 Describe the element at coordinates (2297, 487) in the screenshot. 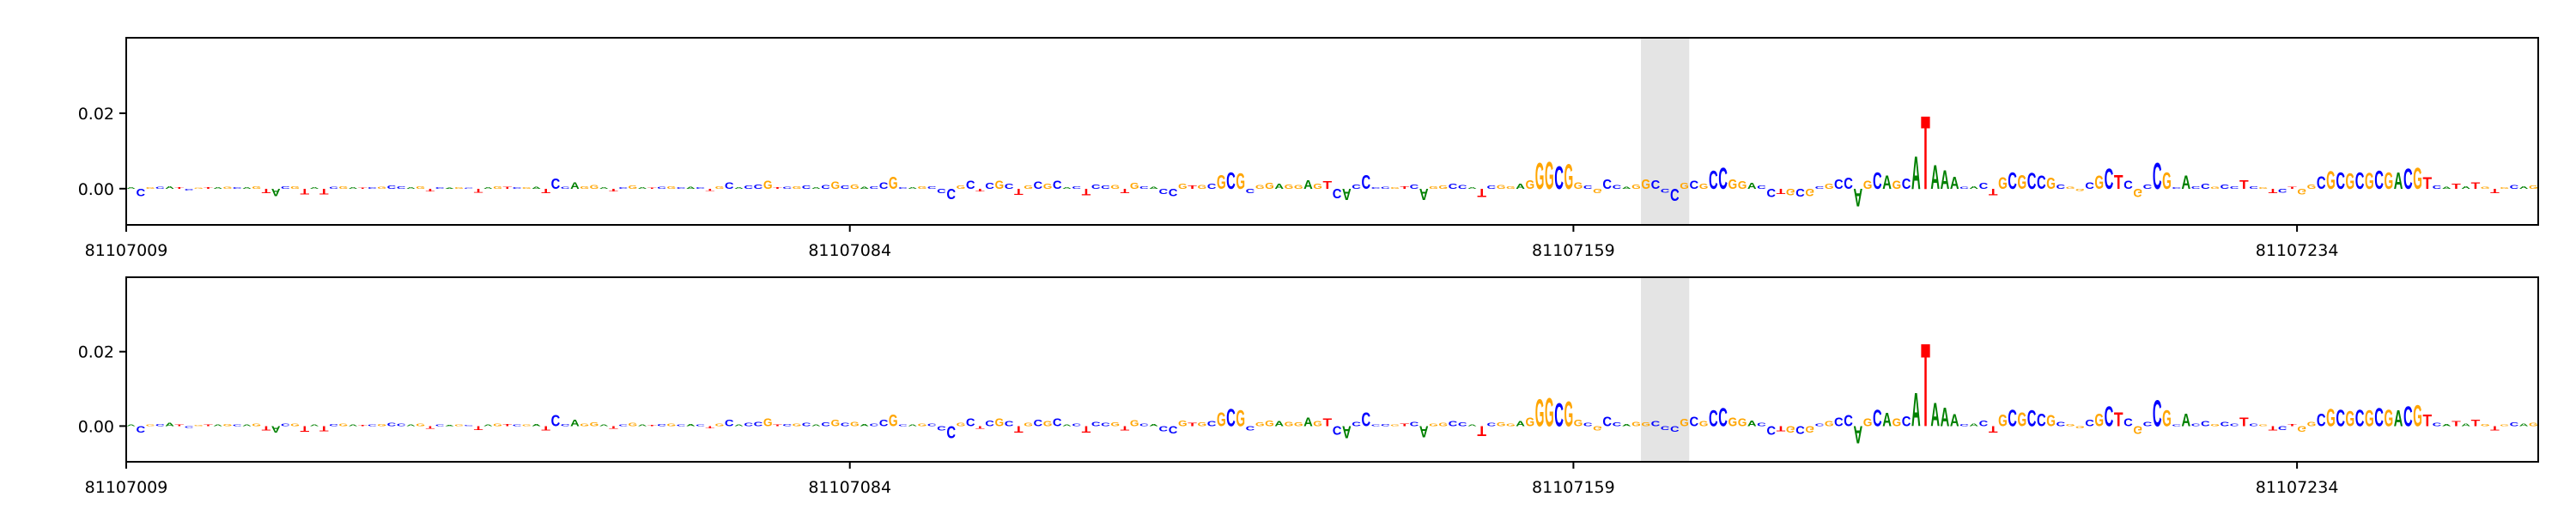

I see `x-tick-label: 81107234` at that location.